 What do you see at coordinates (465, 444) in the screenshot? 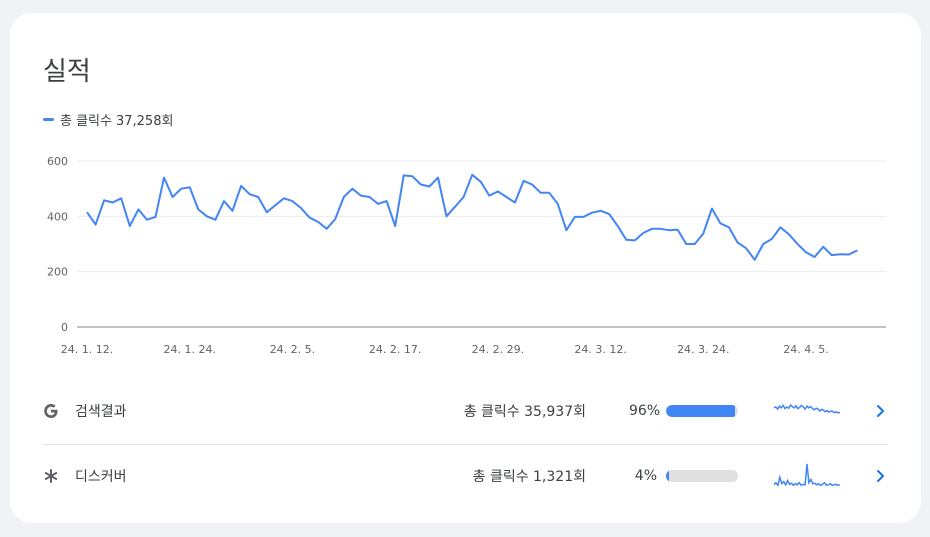
I see `row-divider` at bounding box center [465, 444].